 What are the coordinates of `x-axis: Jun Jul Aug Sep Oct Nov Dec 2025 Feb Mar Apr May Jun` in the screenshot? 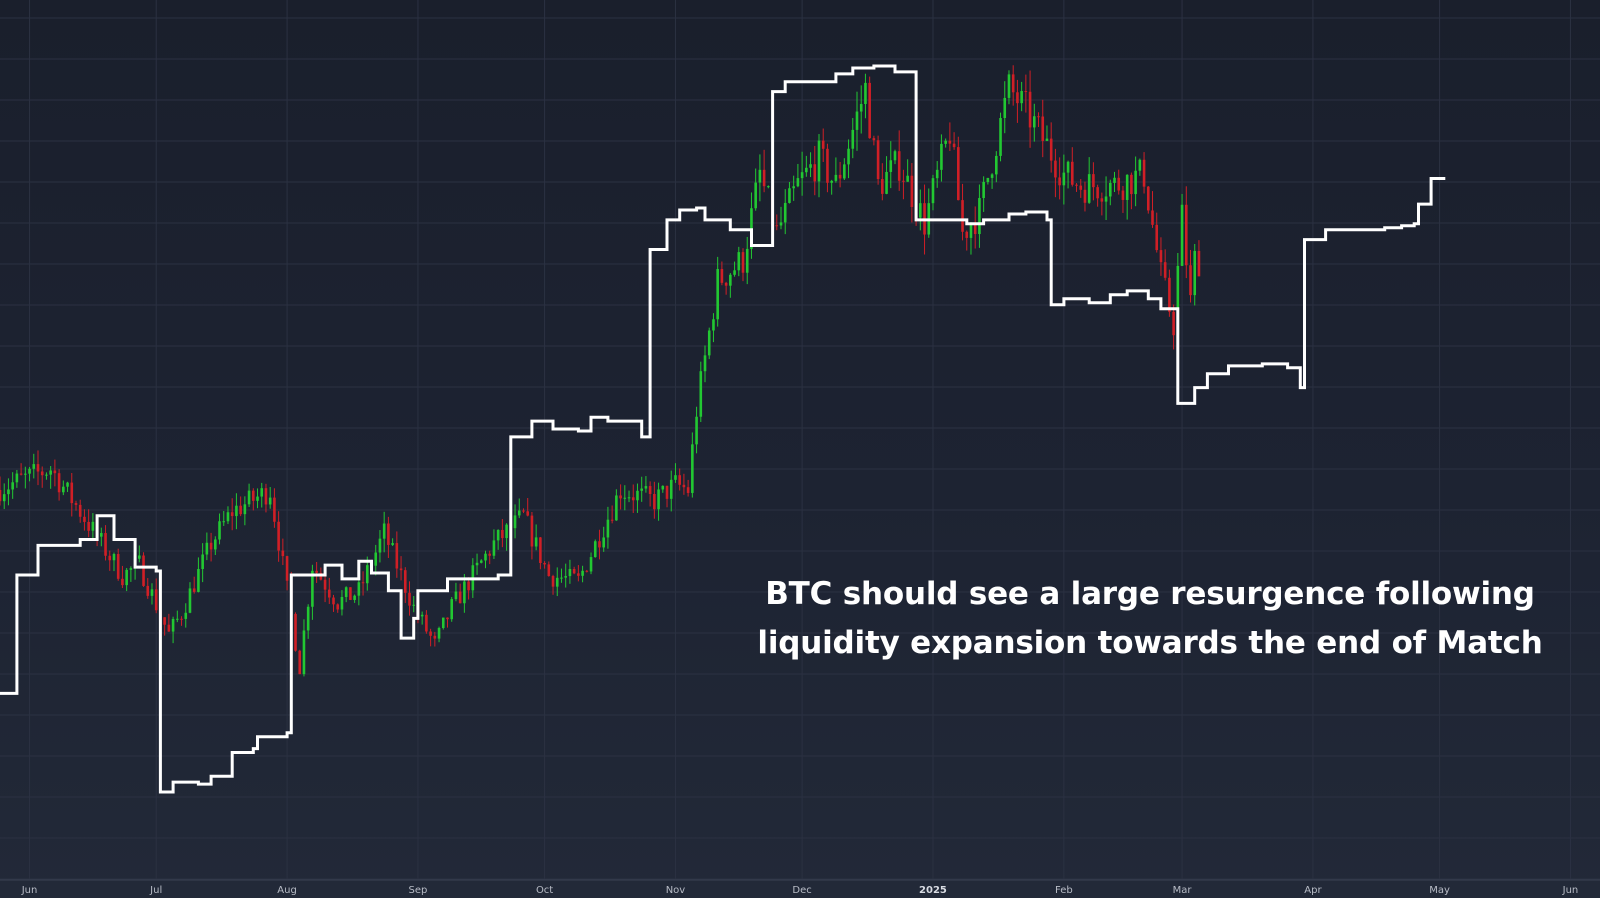 It's located at (800, 887).